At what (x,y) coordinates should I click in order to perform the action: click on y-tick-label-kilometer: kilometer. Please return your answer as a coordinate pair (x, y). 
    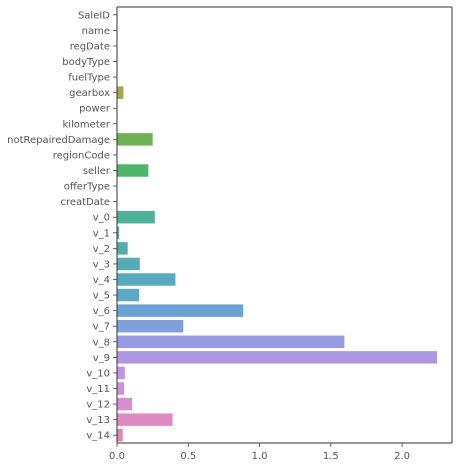
    Looking at the image, I should click on (86, 124).